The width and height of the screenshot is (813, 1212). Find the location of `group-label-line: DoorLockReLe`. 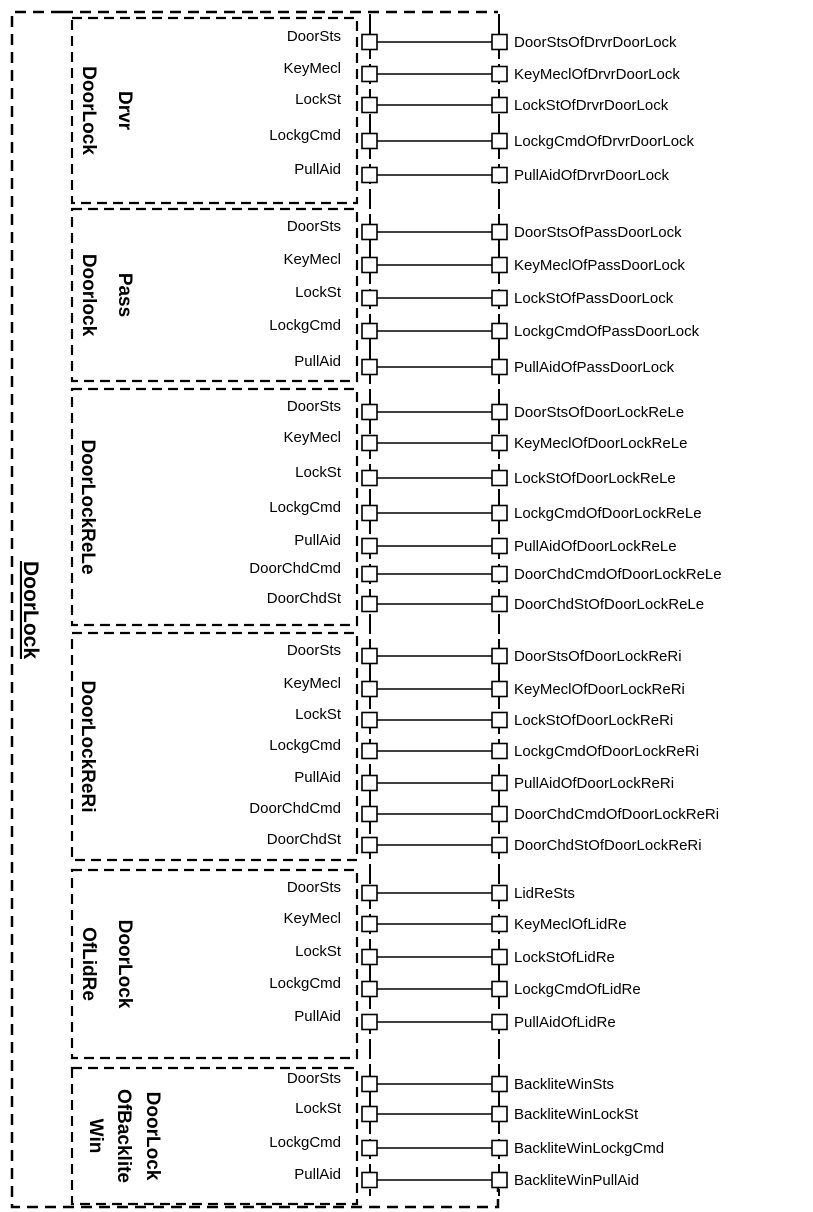

group-label-line: DoorLockReLe is located at coordinates (87, 506).